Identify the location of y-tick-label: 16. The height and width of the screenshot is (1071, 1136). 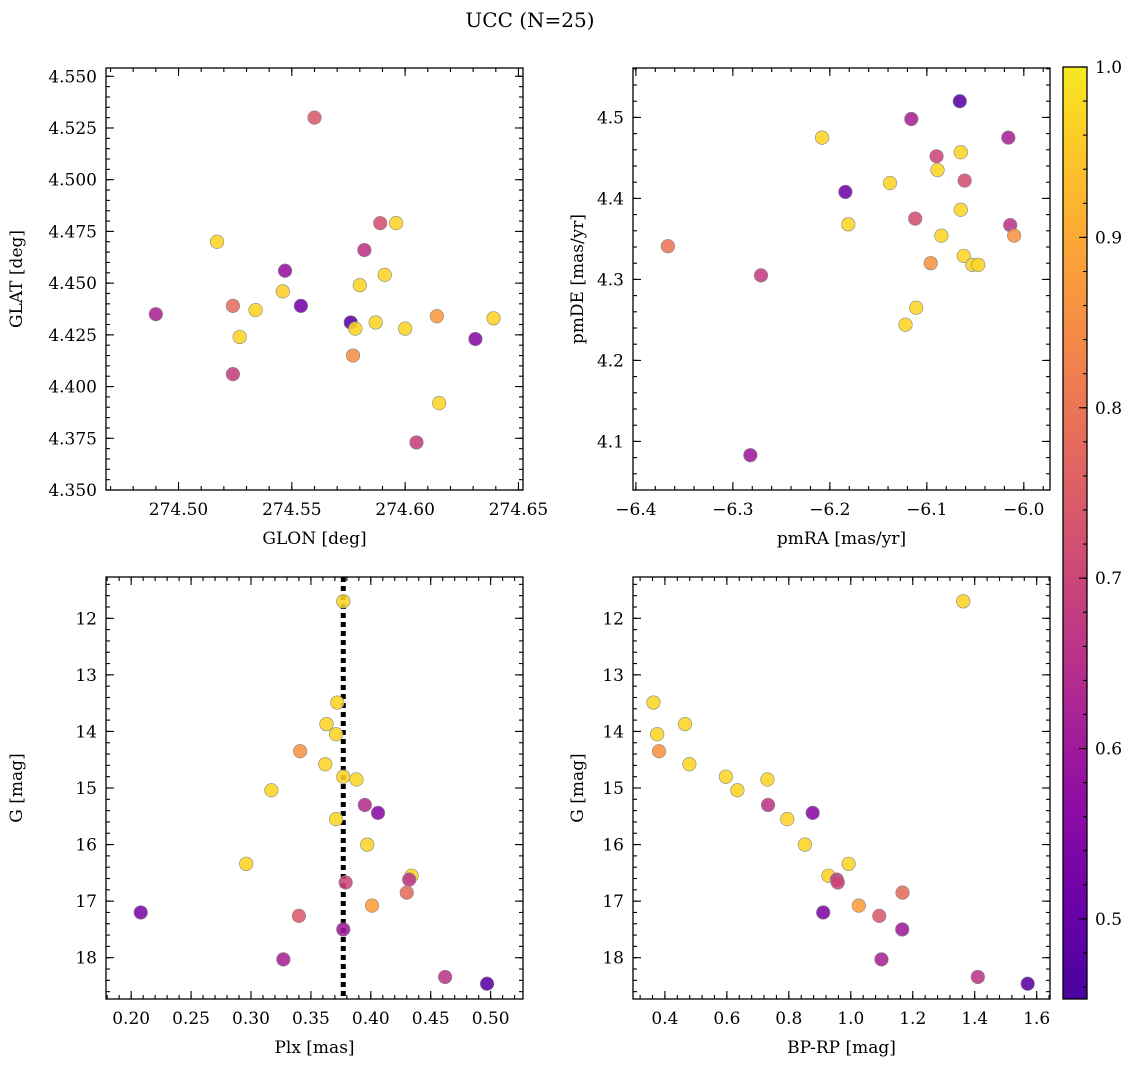
(613, 846).